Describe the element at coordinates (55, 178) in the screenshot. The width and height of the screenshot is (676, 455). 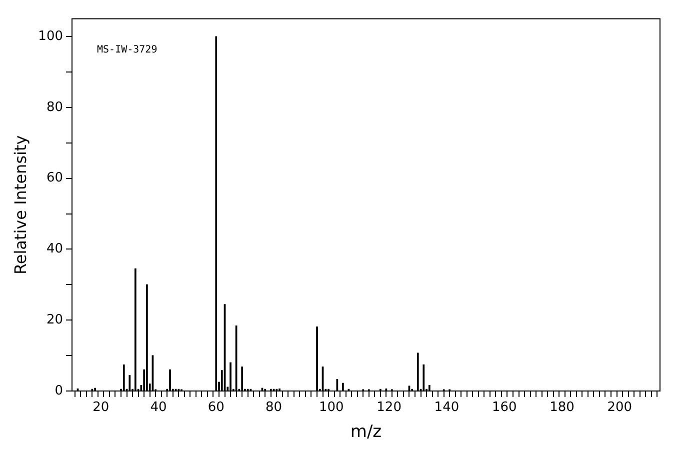
I see `y-tick-label: 60` at that location.